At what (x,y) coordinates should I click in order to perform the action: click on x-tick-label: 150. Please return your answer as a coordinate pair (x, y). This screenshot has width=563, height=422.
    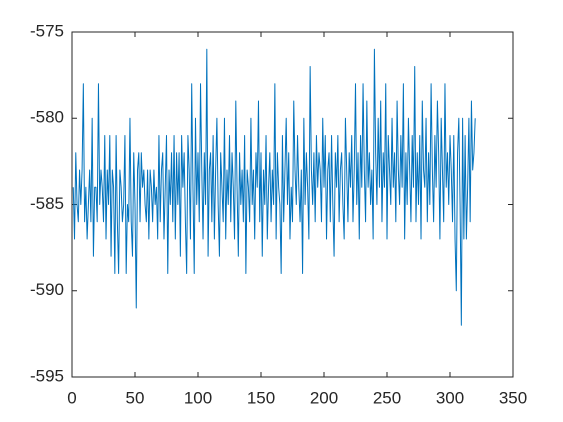
    Looking at the image, I should click on (261, 397).